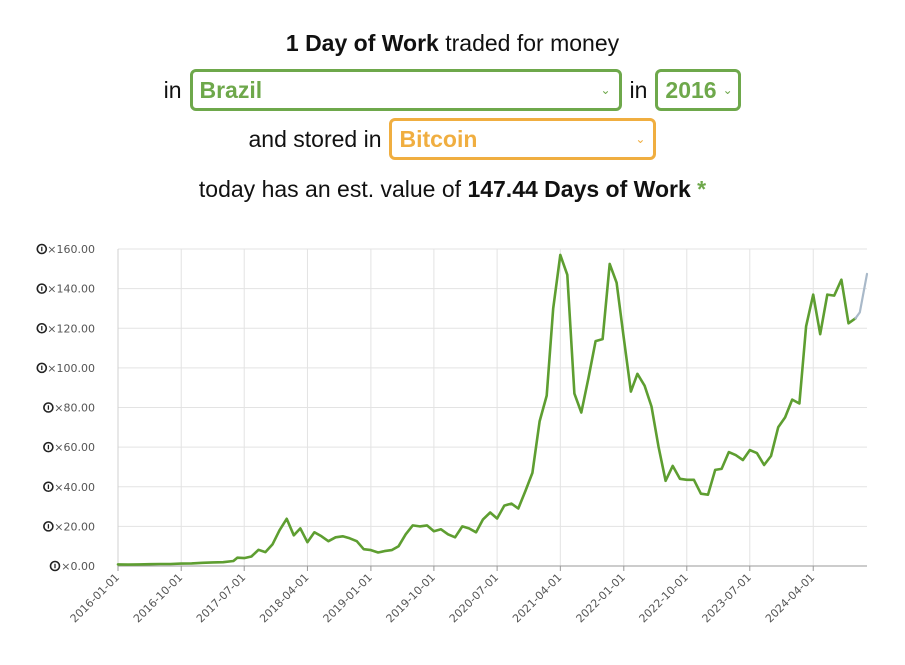 Image resolution: width=905 pixels, height=665 pixels. Describe the element at coordinates (95, 598) in the screenshot. I see `x-tick-label: 2016-01-01` at that location.